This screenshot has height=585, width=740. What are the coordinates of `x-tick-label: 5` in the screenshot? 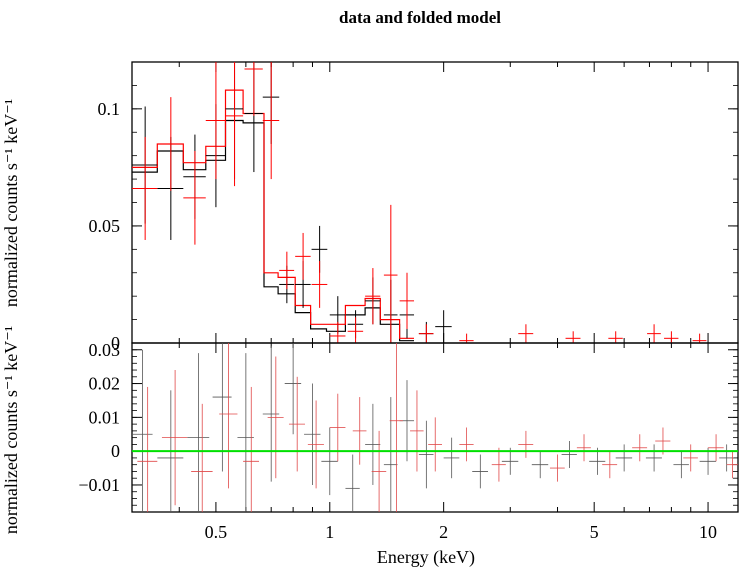 It's located at (594, 532).